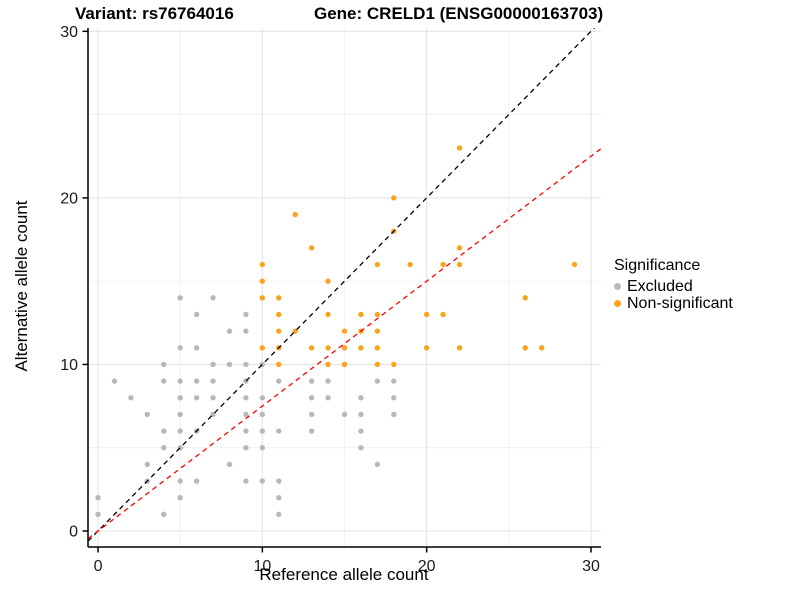 This screenshot has height=600, width=800. Describe the element at coordinates (73, 532) in the screenshot. I see `y-tick-label: 0` at that location.